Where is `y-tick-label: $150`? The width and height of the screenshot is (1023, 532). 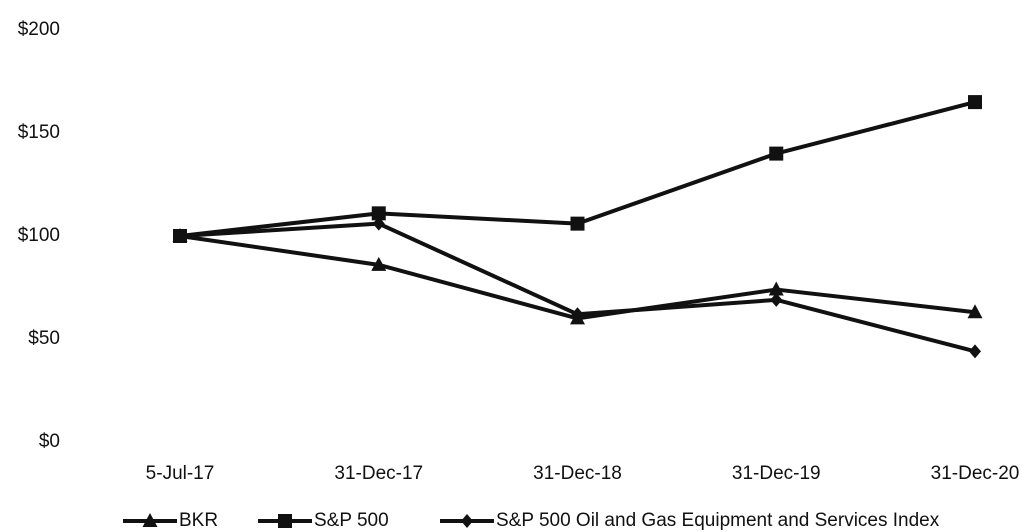
y-tick-label: $150 is located at coordinates (39, 132).